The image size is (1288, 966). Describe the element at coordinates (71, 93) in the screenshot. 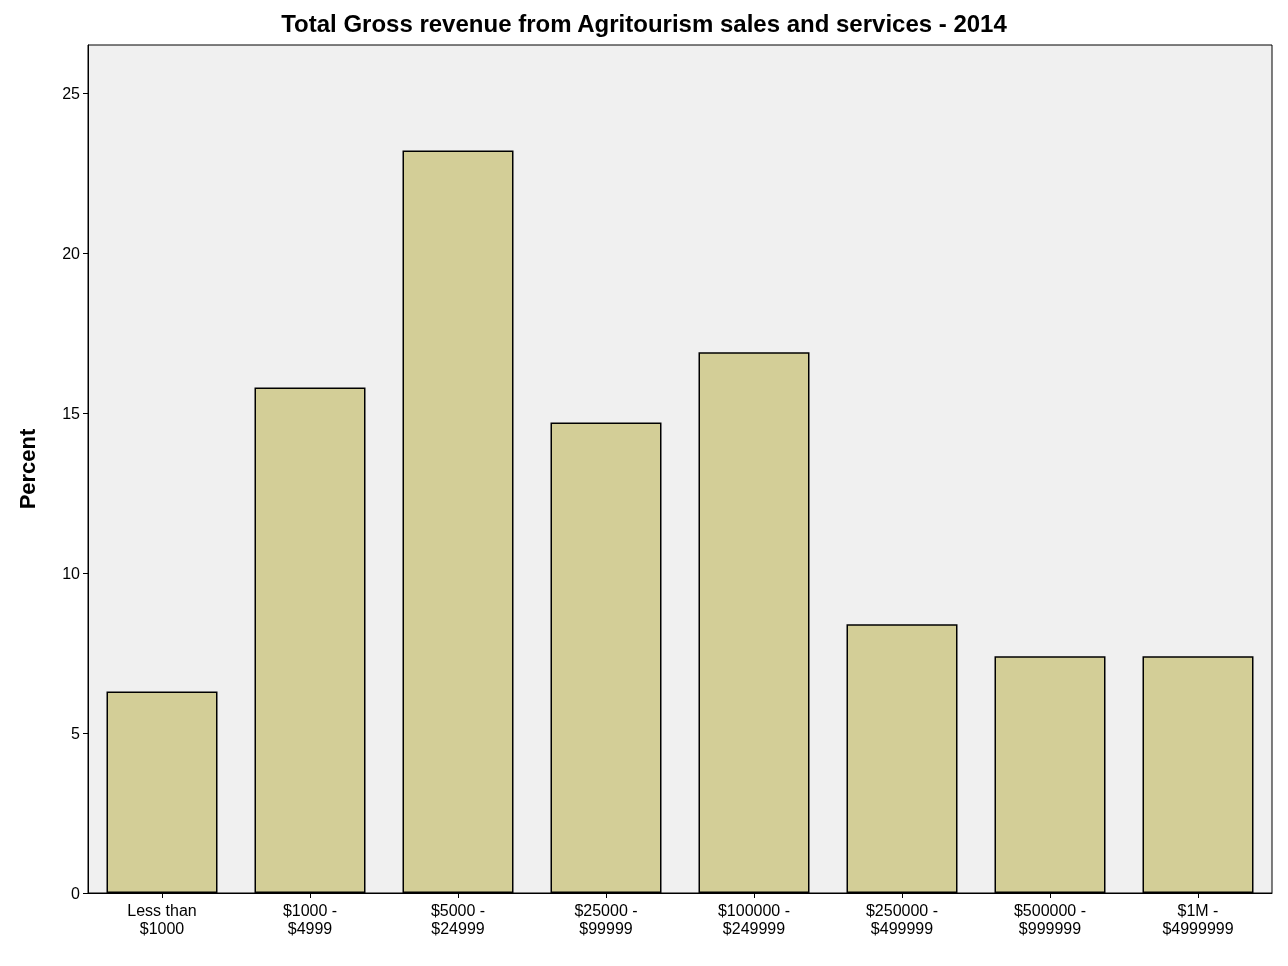

I see `y-tick-label: 25` at that location.